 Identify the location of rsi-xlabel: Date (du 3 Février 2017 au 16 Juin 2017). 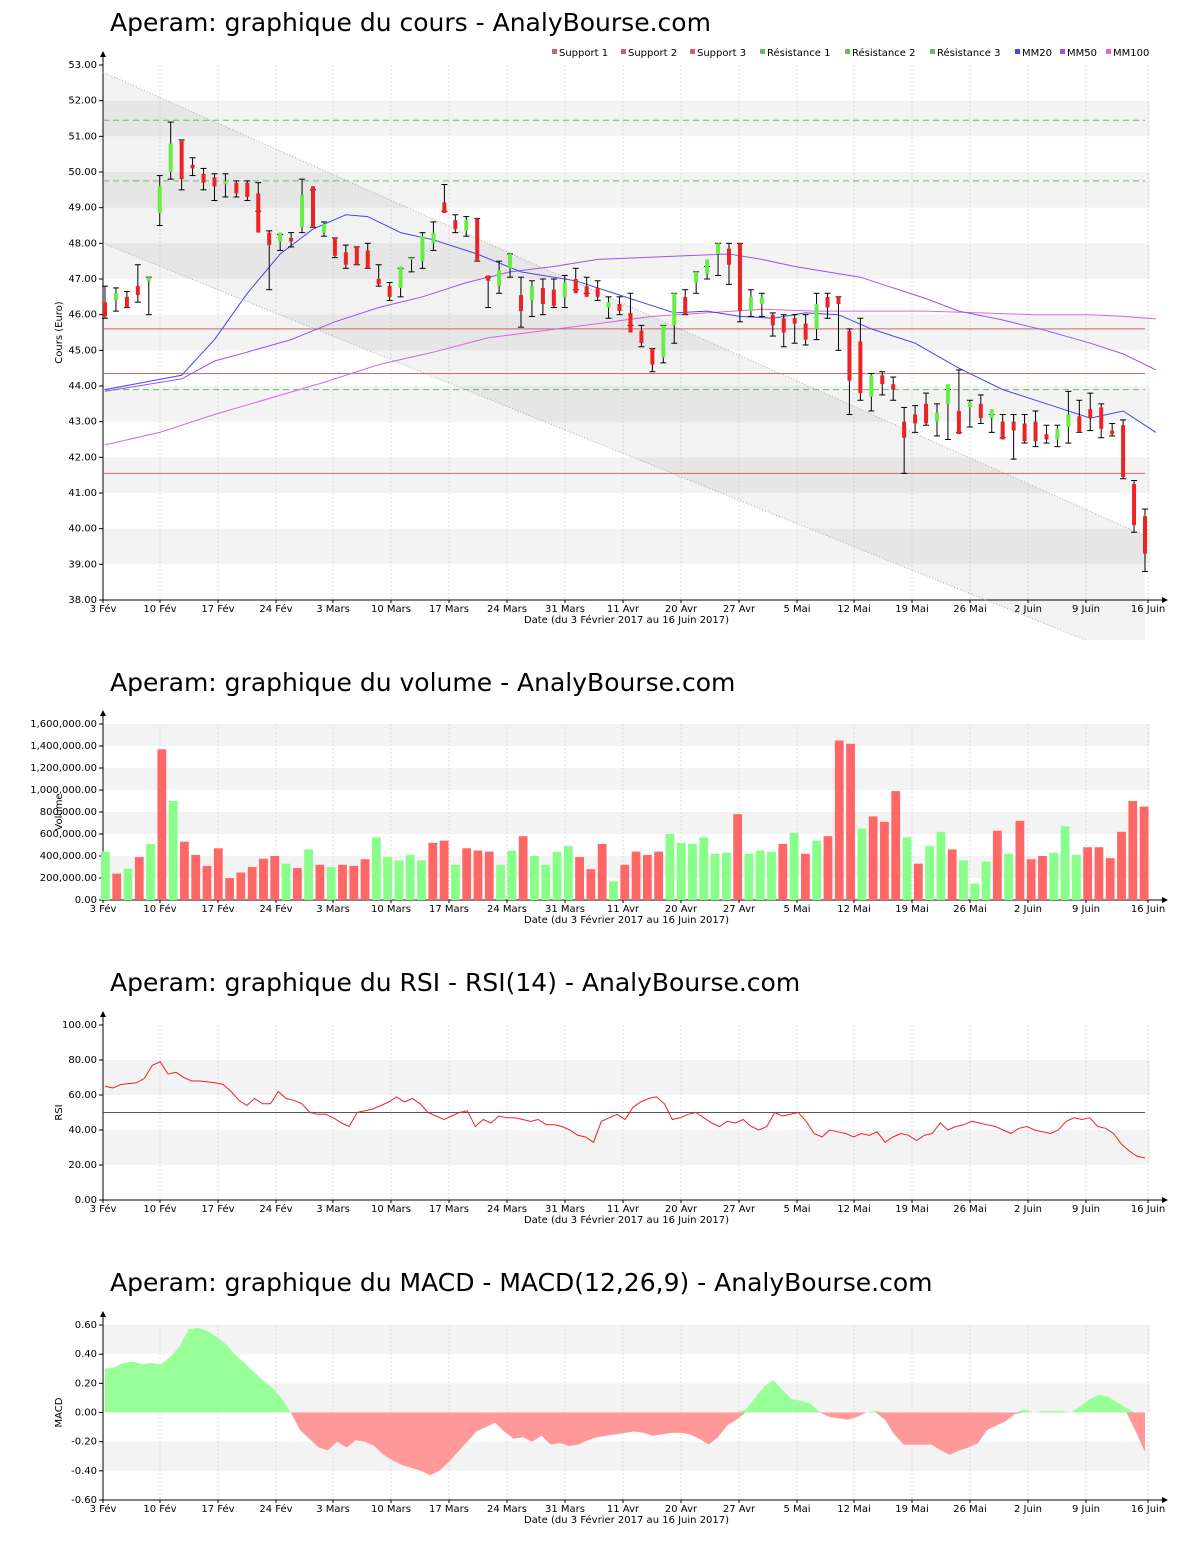
(626, 1220).